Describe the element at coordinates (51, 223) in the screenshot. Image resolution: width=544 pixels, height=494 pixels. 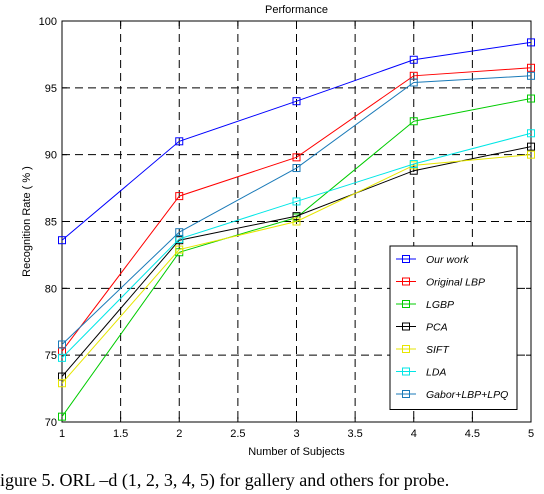
I see `y-tick-label: 85` at that location.